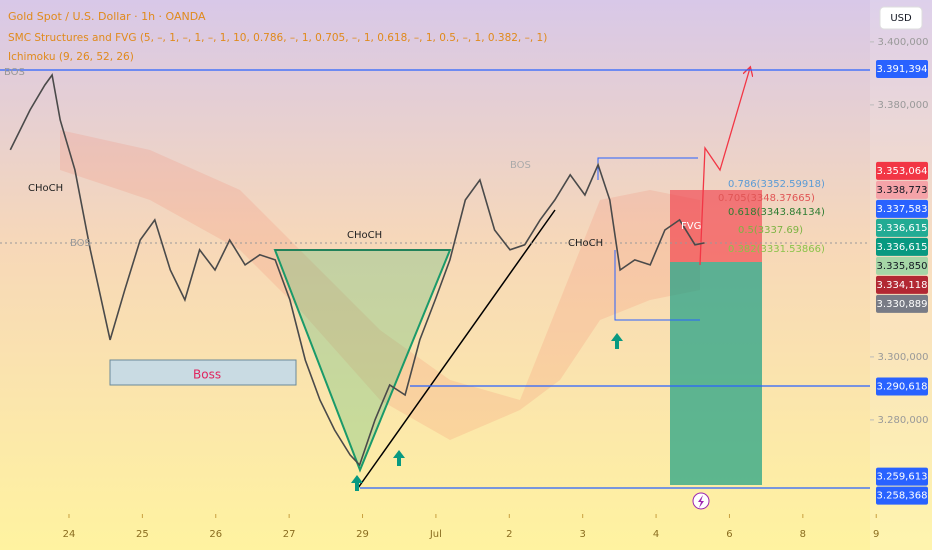  What do you see at coordinates (776, 249) in the screenshot?
I see `annotation: 0.382(3331.53866)` at bounding box center [776, 249].